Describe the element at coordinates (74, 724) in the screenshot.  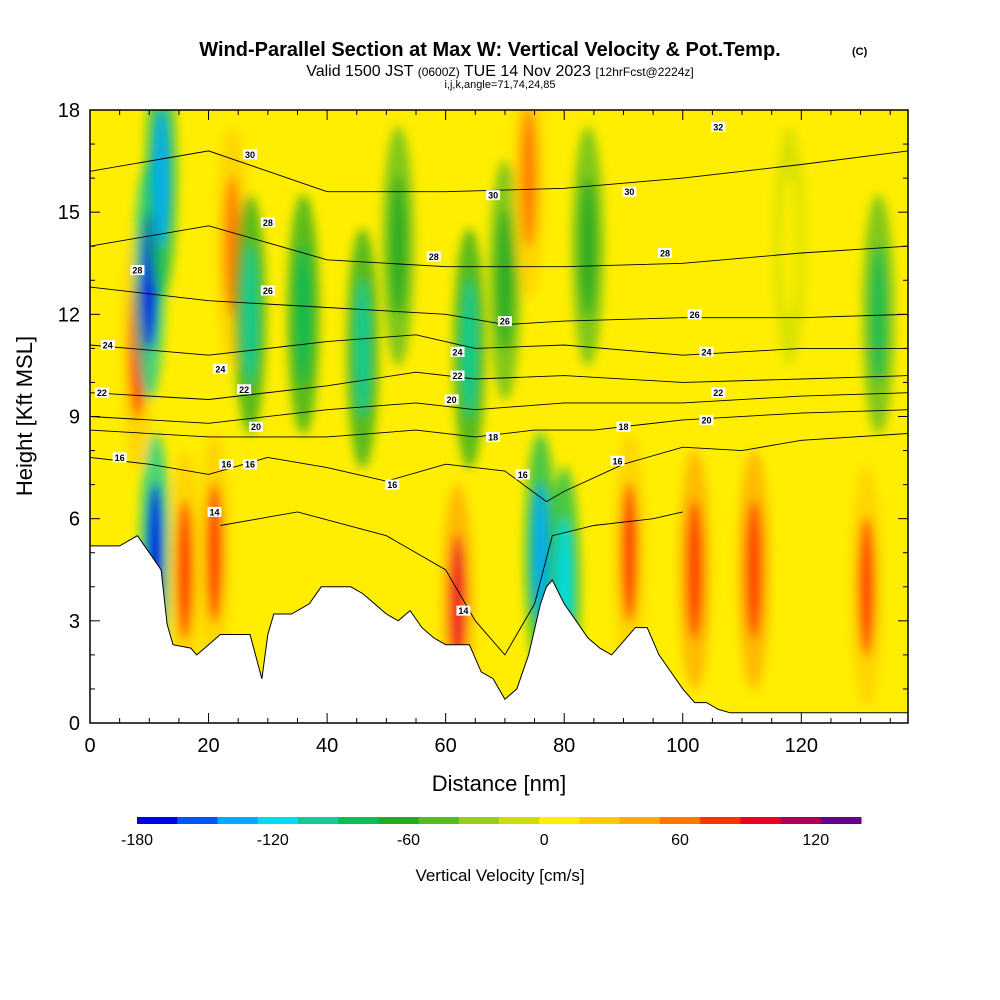
I see `y-tick-label: 0` at that location.